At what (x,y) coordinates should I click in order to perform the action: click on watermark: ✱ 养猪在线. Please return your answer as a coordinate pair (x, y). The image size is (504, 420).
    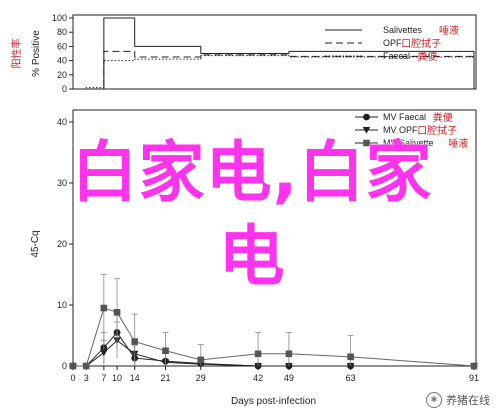
    Looking at the image, I should click on (458, 400).